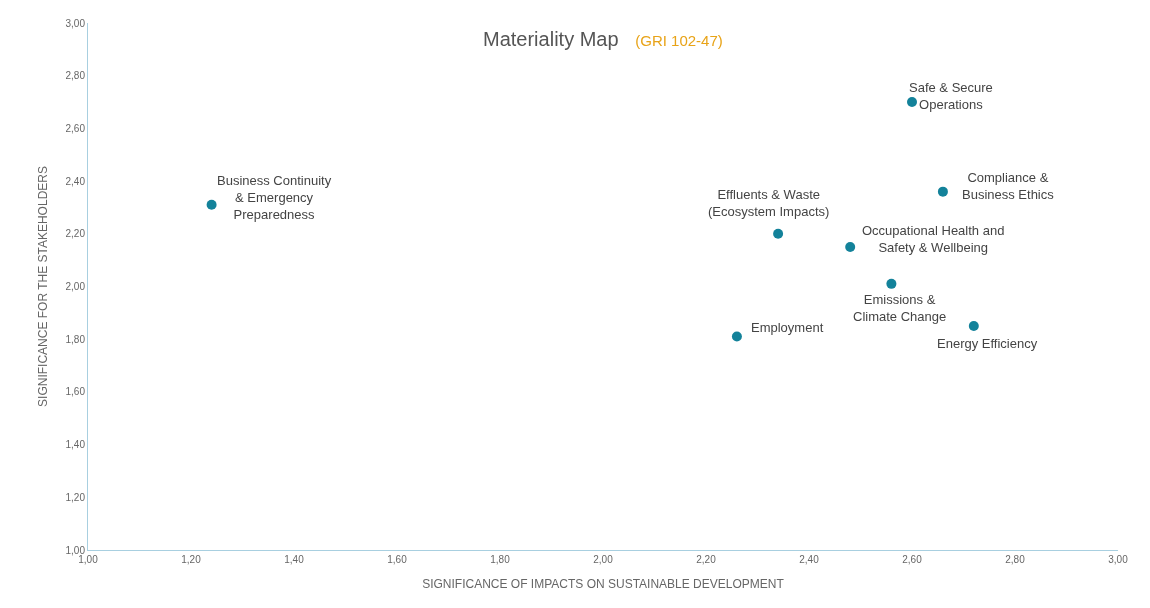 The image size is (1150, 608). Describe the element at coordinates (912, 559) in the screenshot. I see `x-tick-label: 2,60` at that location.